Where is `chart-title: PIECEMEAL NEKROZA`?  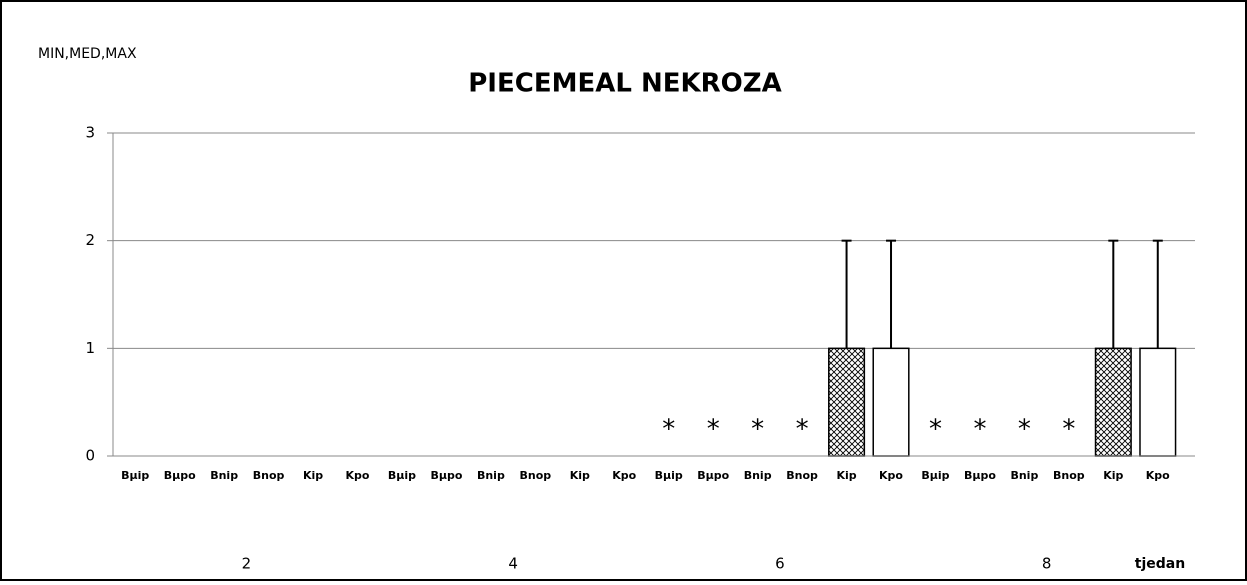 chart-title: PIECEMEAL NEKROZA is located at coordinates (624, 84).